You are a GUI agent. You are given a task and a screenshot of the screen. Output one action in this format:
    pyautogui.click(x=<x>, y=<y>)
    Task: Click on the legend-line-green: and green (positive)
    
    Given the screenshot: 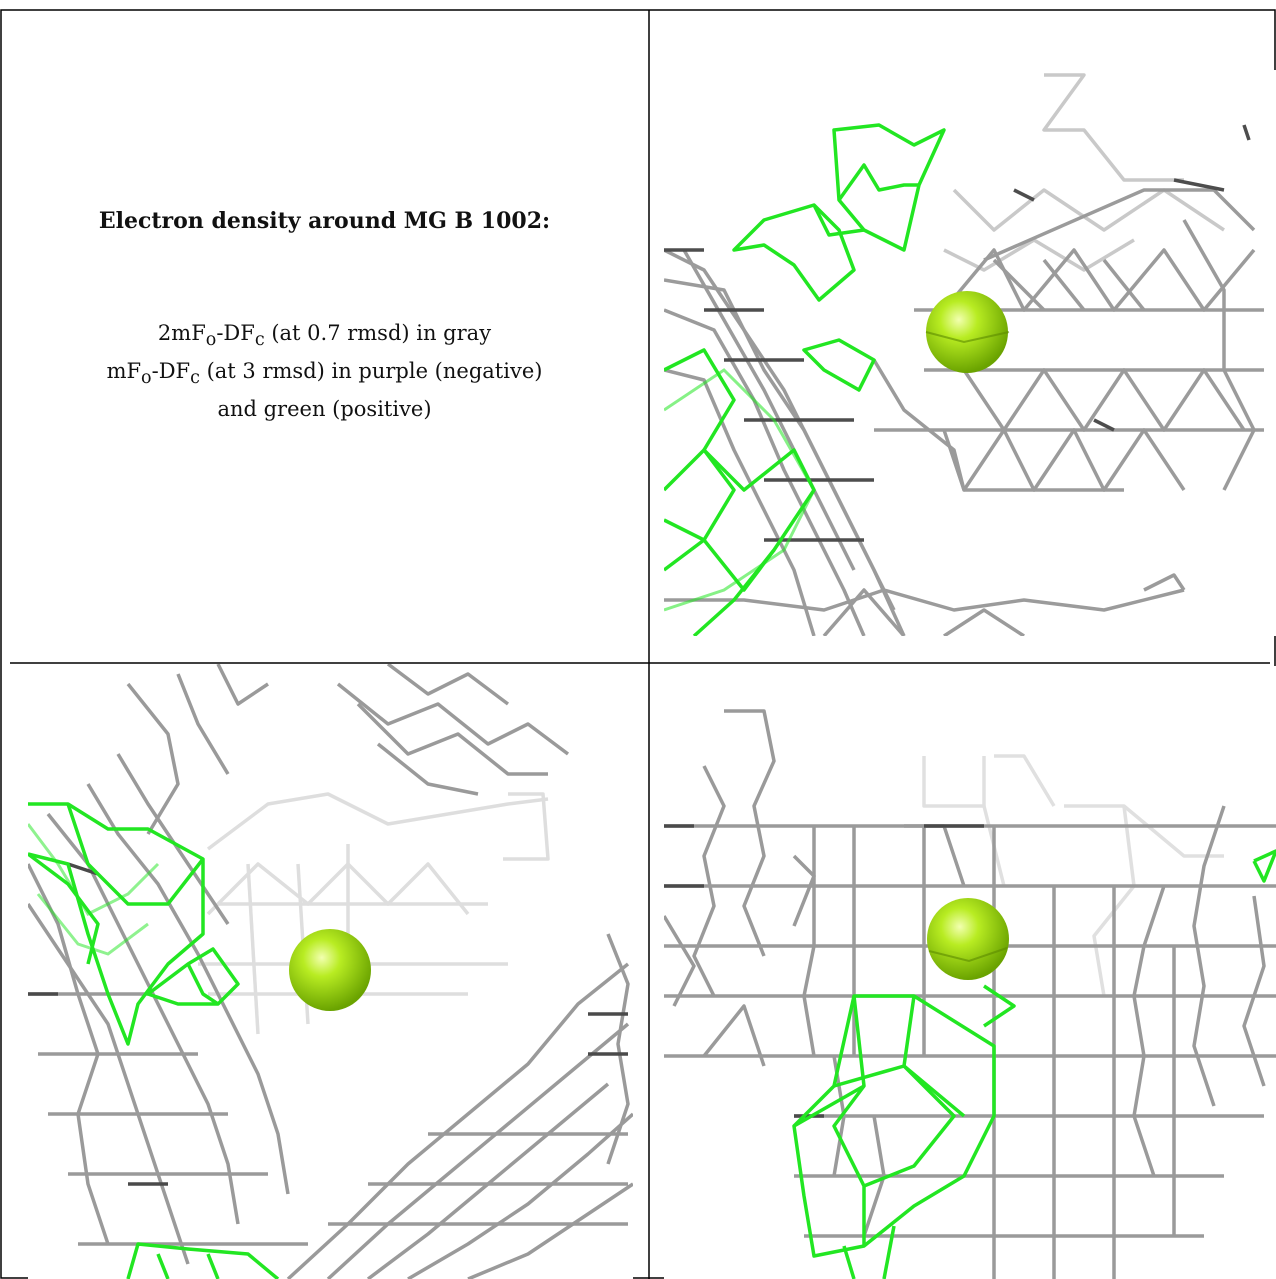 What is the action you would take?
    pyautogui.click(x=324, y=409)
    